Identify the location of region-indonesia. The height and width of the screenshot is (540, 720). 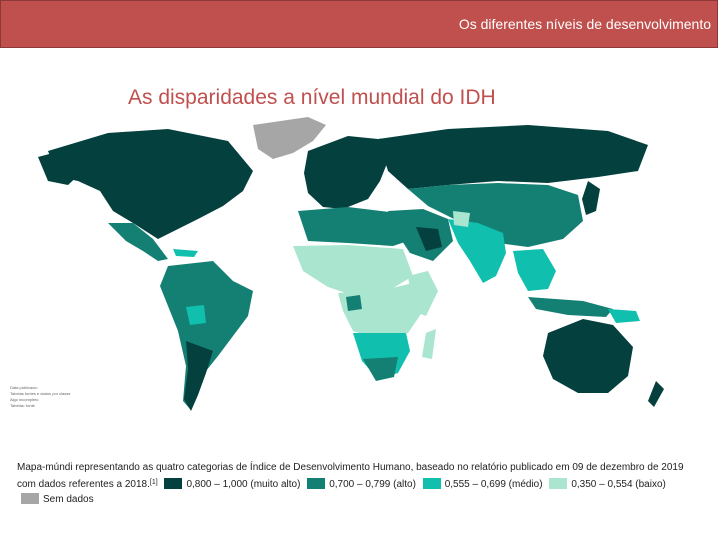
(570, 307).